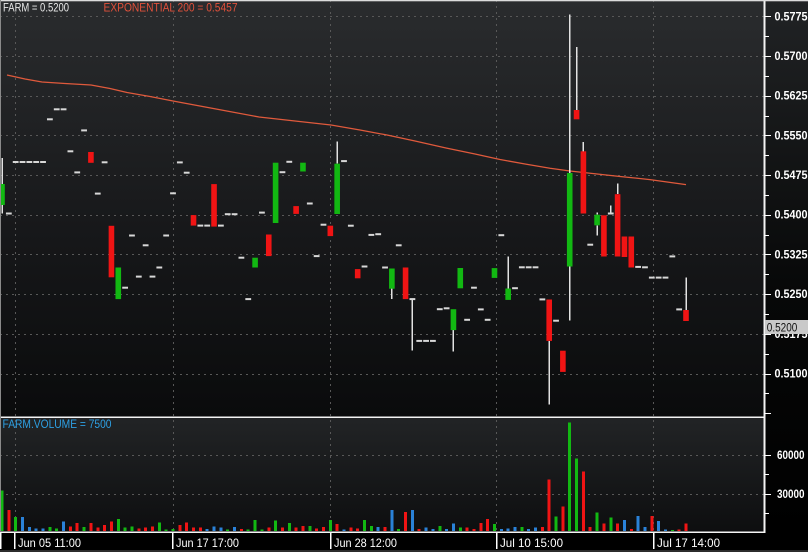 This screenshot has width=808, height=552. What do you see at coordinates (791, 176) in the screenshot?
I see `svg-text: 0.5475` at bounding box center [791, 176].